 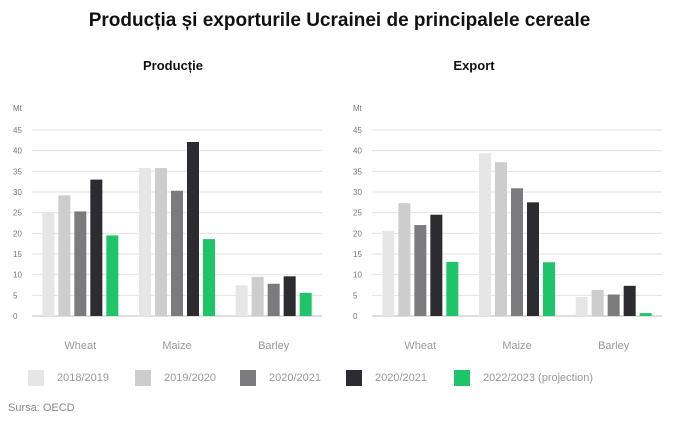 What do you see at coordinates (516, 346) in the screenshot?
I see `export-category-label: Maize` at bounding box center [516, 346].